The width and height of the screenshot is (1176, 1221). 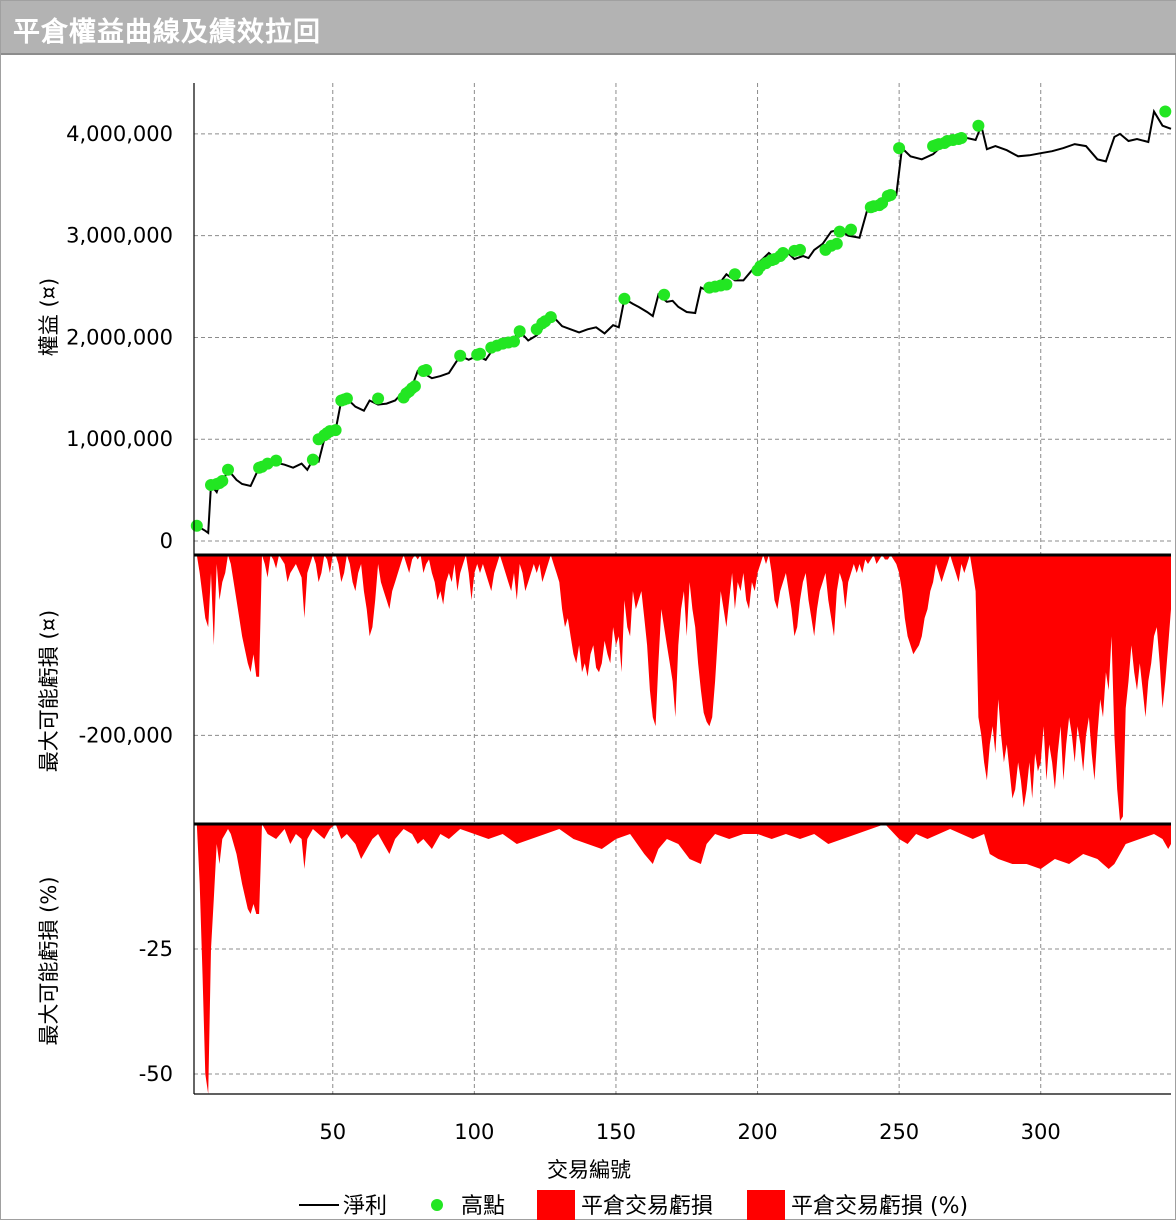 What do you see at coordinates (899, 1132) in the screenshot?
I see `x-tick-label: 250` at bounding box center [899, 1132].